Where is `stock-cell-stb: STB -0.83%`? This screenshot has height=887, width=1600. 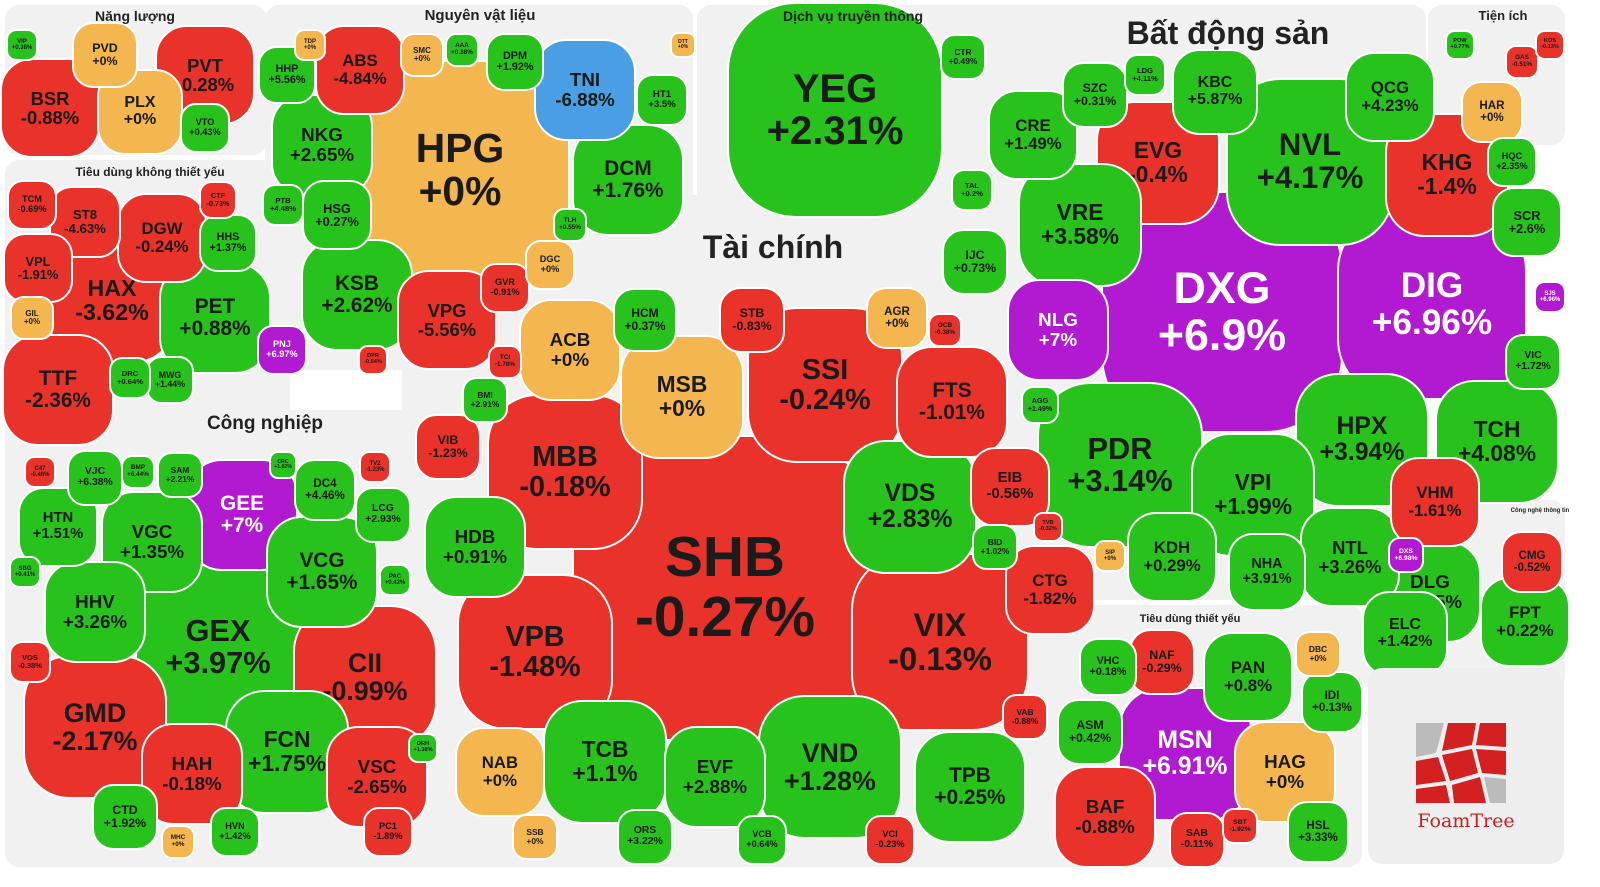 stock-cell-stb: STB -0.83% is located at coordinates (752, 320).